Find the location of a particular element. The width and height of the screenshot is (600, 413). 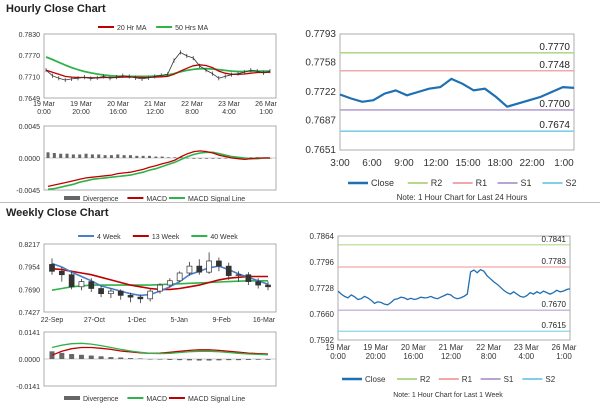

x-tick-label: 20 Mar 16:00 is located at coordinates (413, 352).